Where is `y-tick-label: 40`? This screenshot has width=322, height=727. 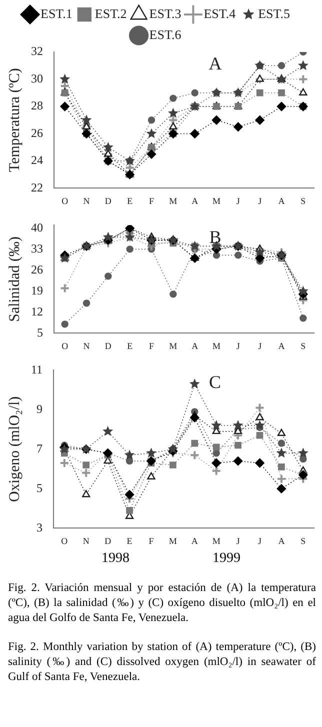
y-tick-label: 40 is located at coordinates (37, 227).